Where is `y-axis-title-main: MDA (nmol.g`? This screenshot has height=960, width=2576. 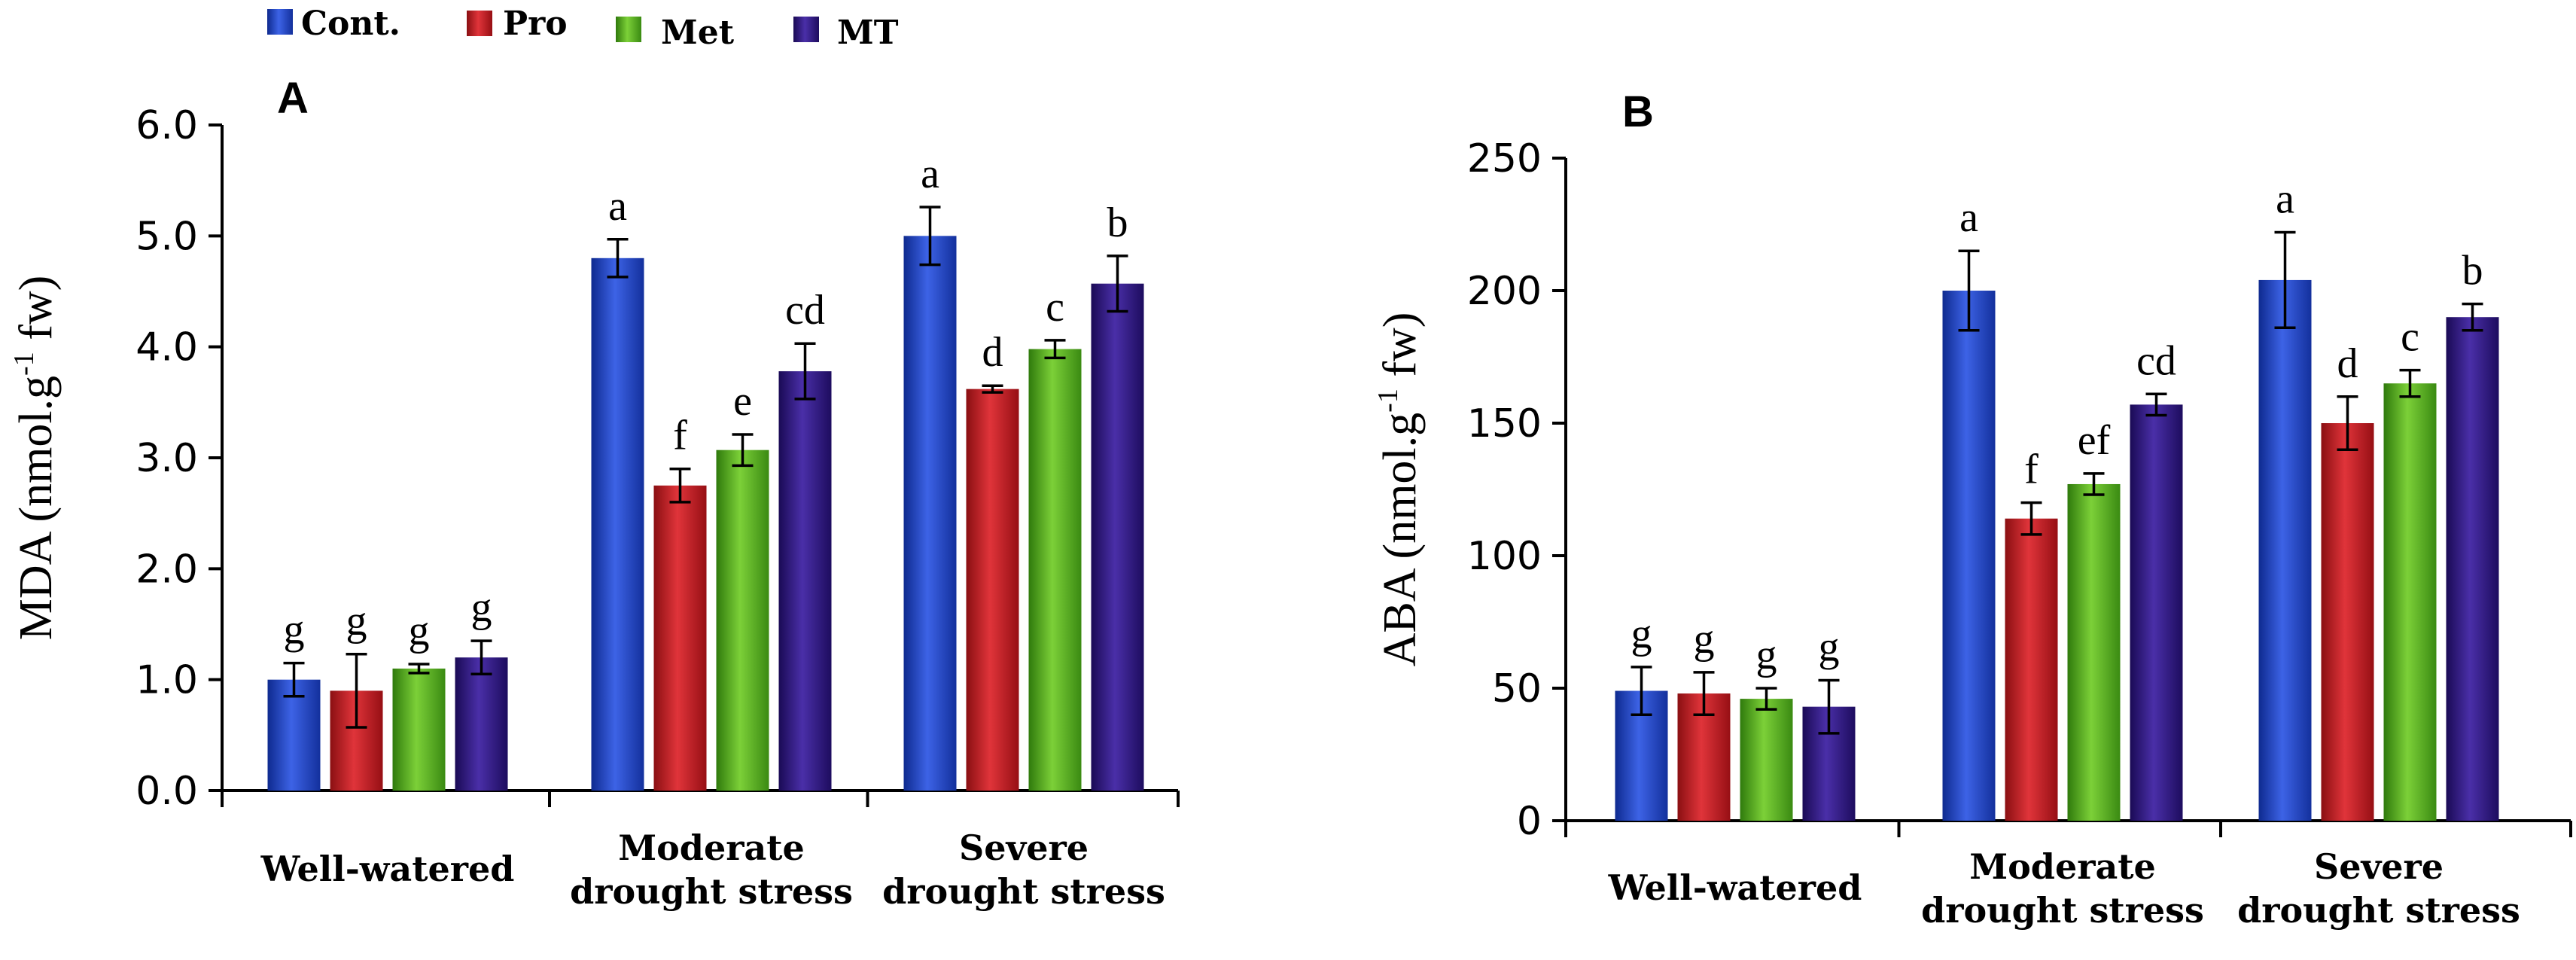
y-axis-title-main: MDA (nmol.g is located at coordinates (37, 508).